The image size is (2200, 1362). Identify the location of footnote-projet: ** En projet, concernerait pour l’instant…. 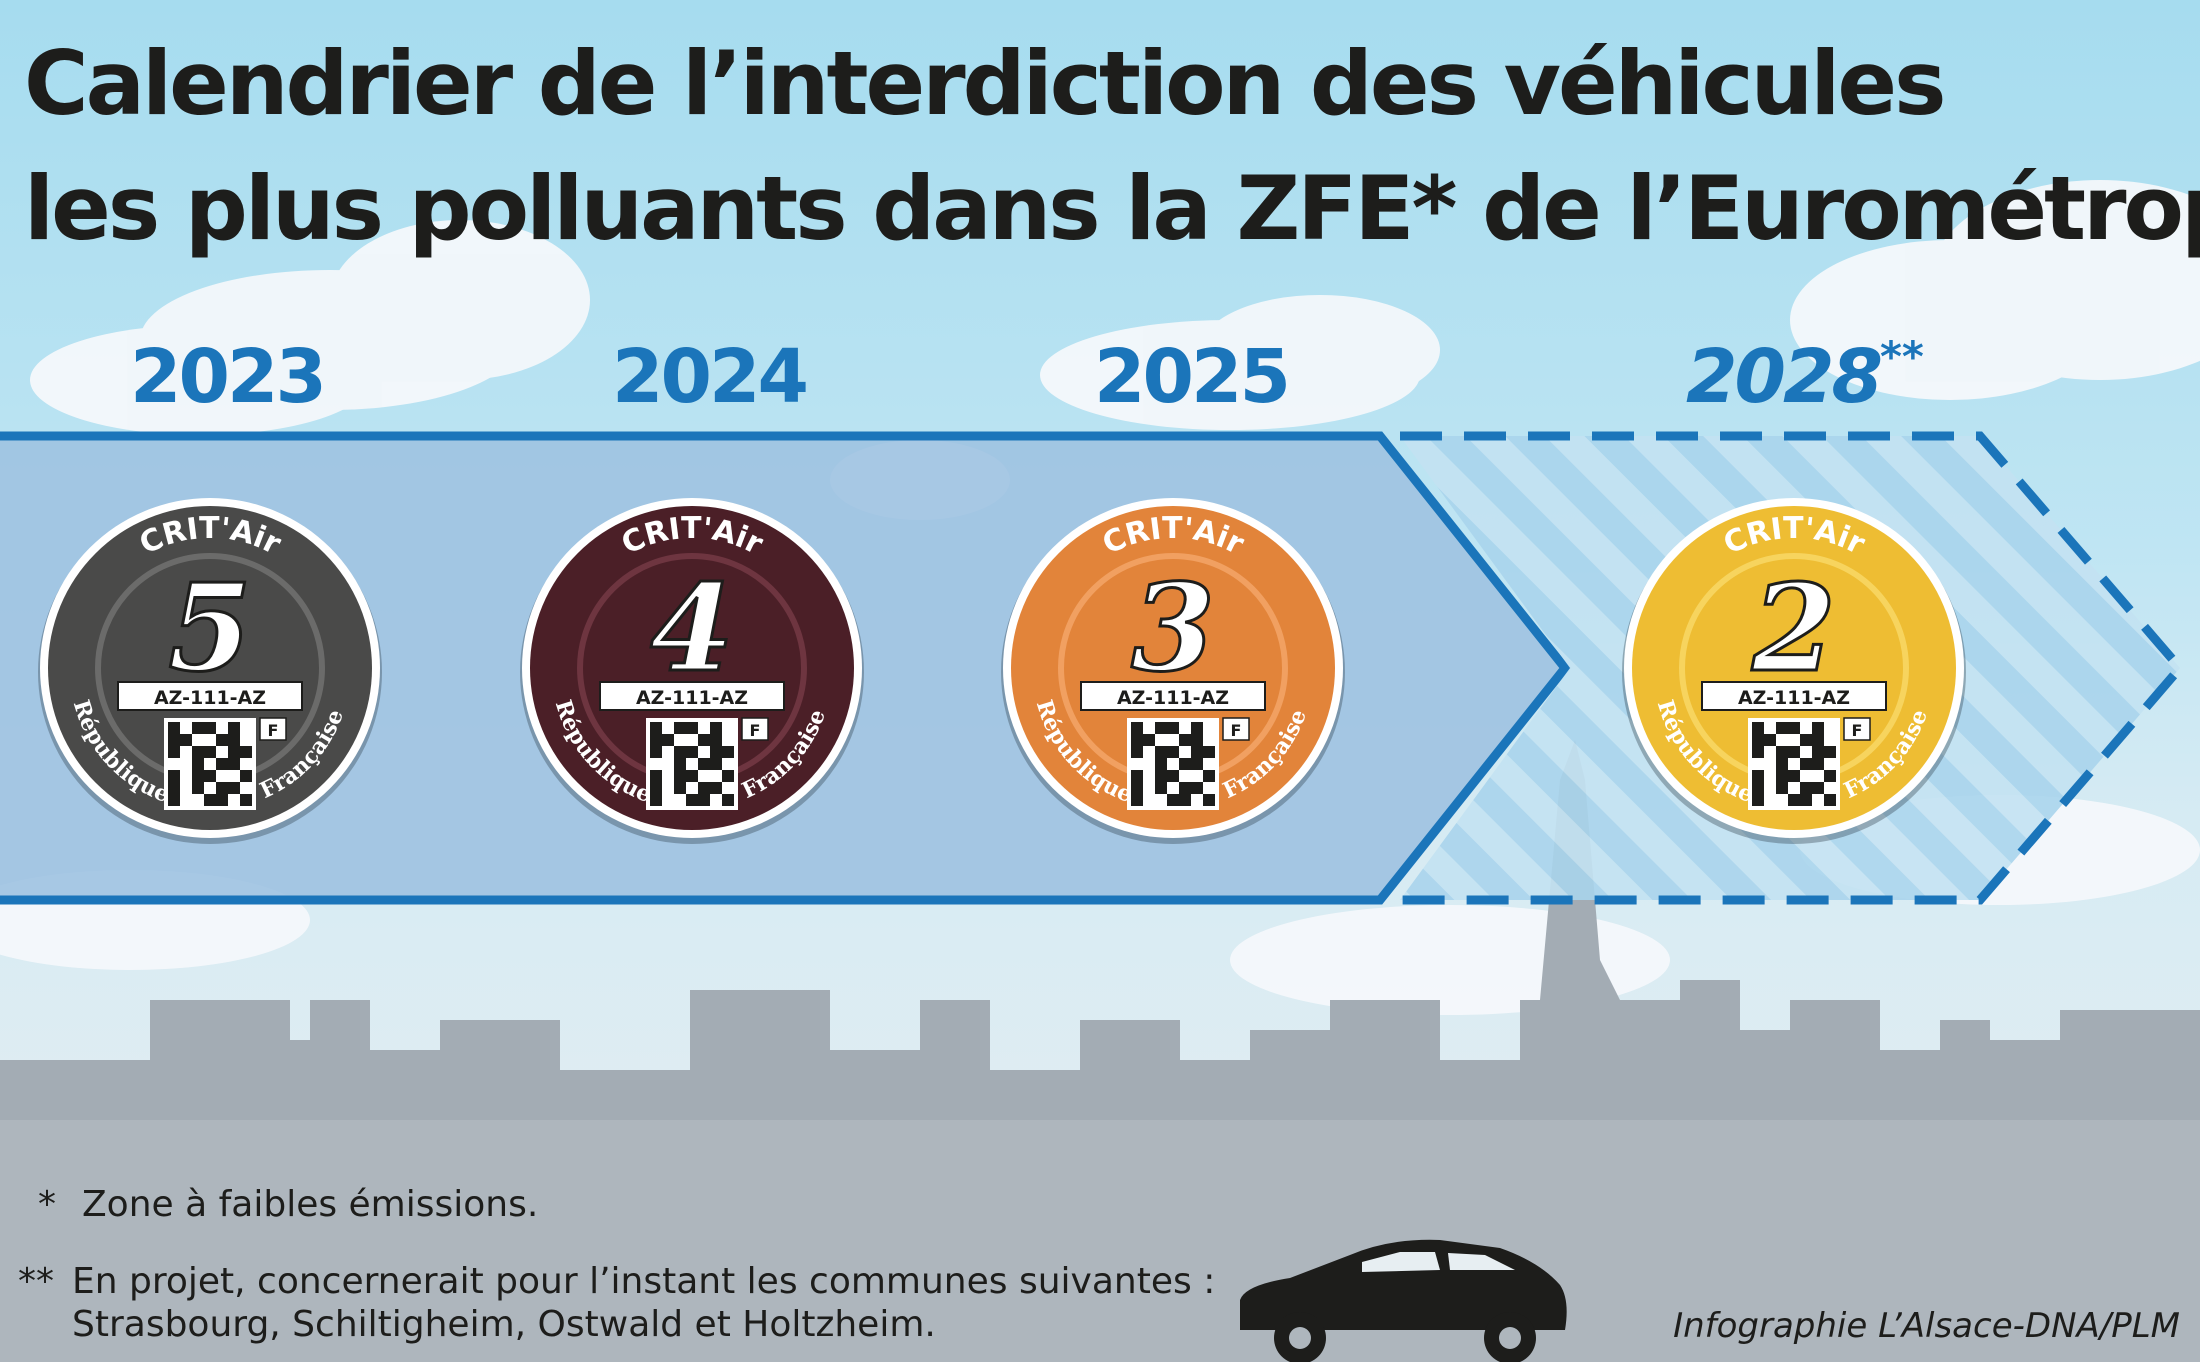
(617, 1303).